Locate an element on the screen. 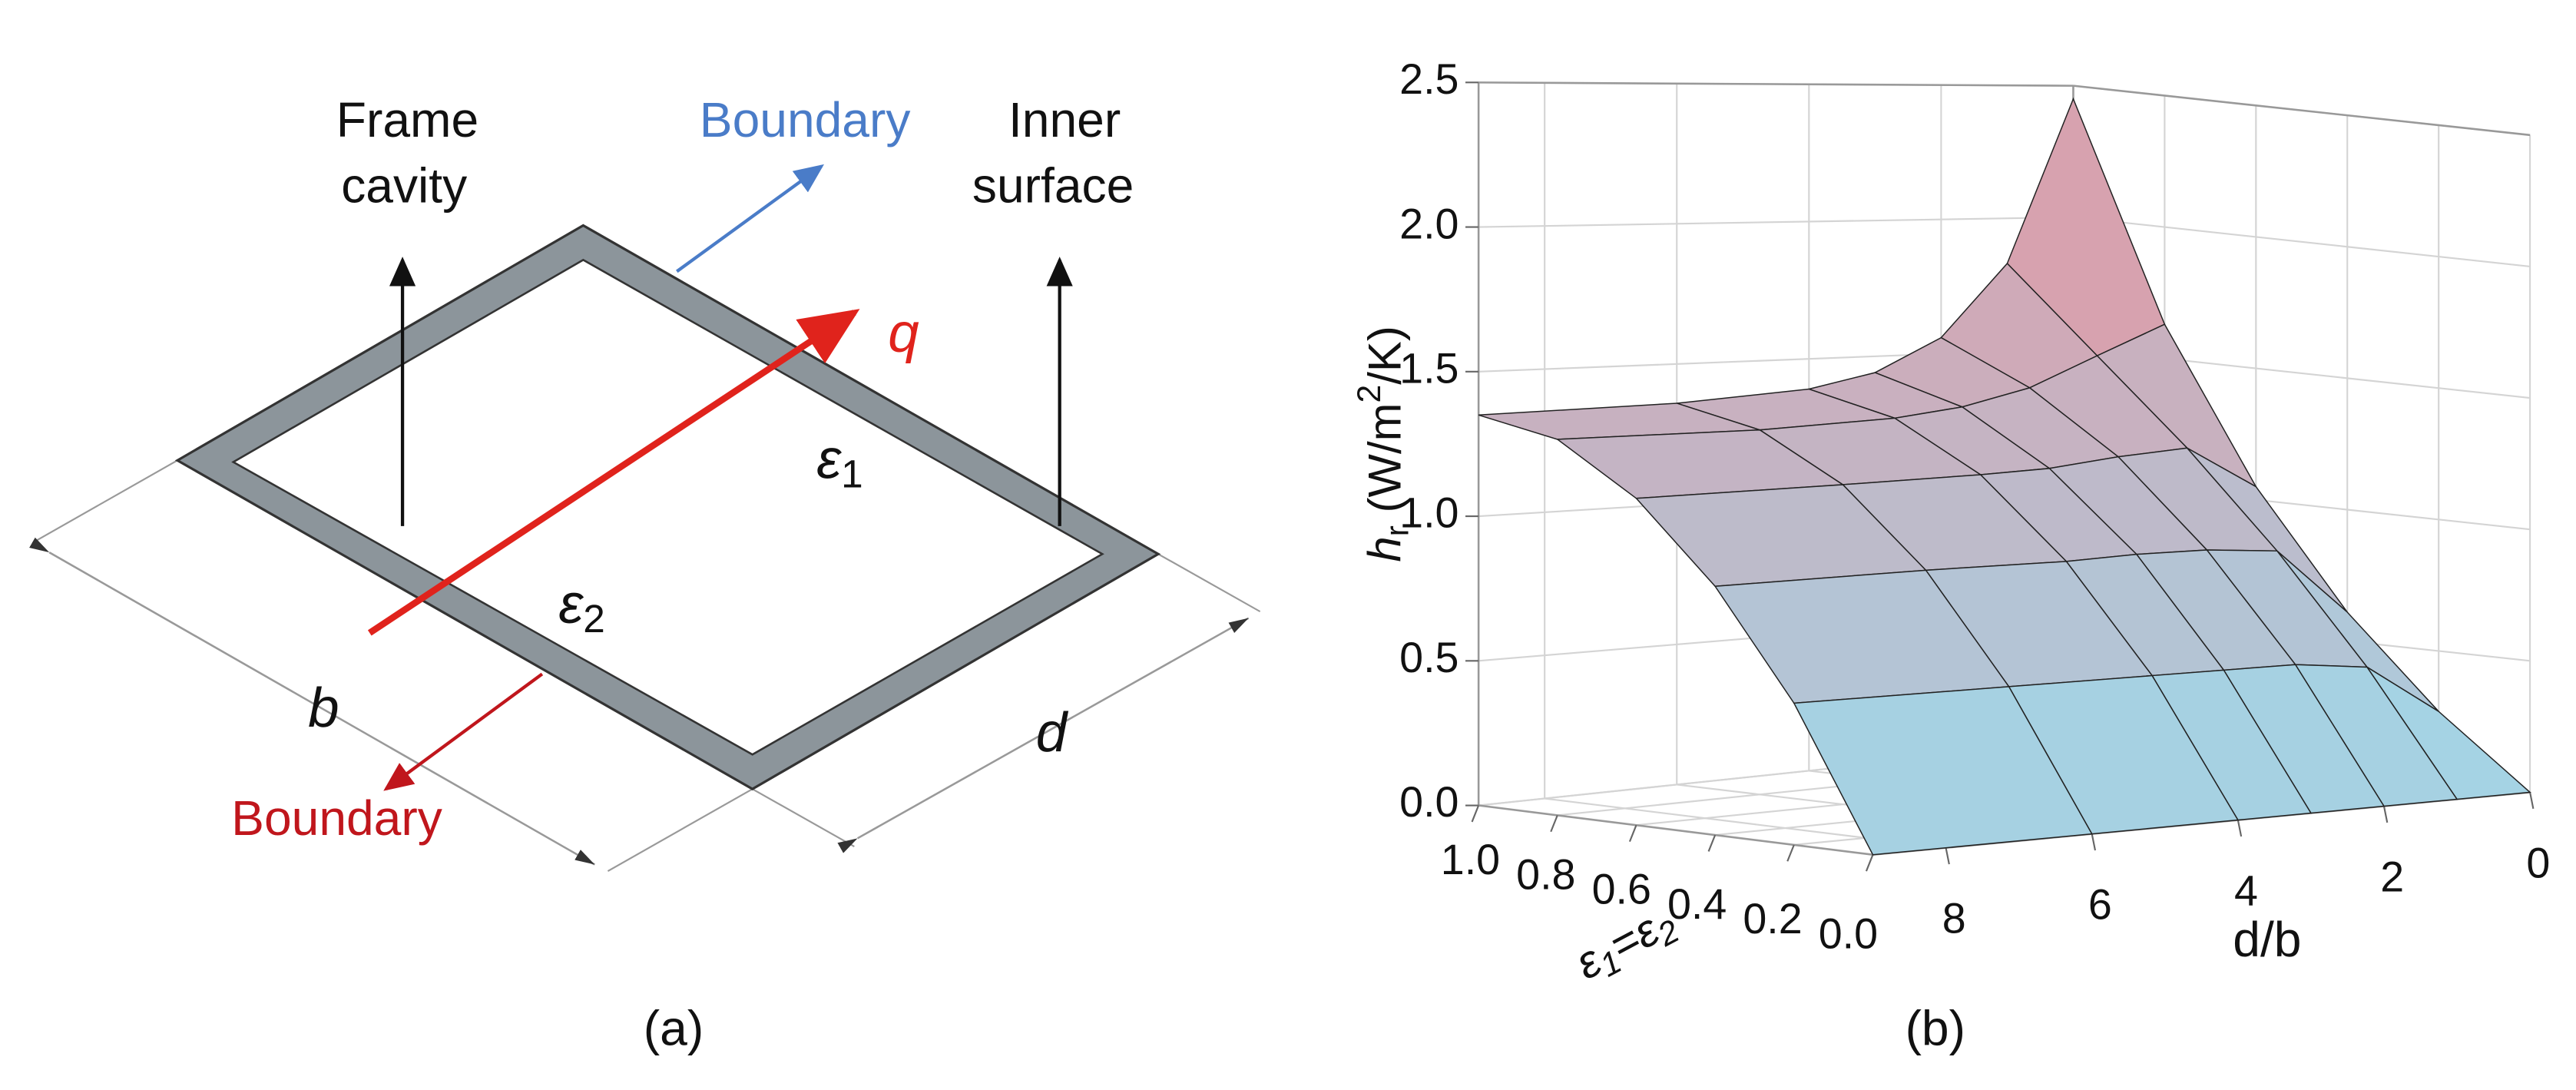 The width and height of the screenshot is (2576, 1090). y-tick-label: 1.0 is located at coordinates (1470, 859).